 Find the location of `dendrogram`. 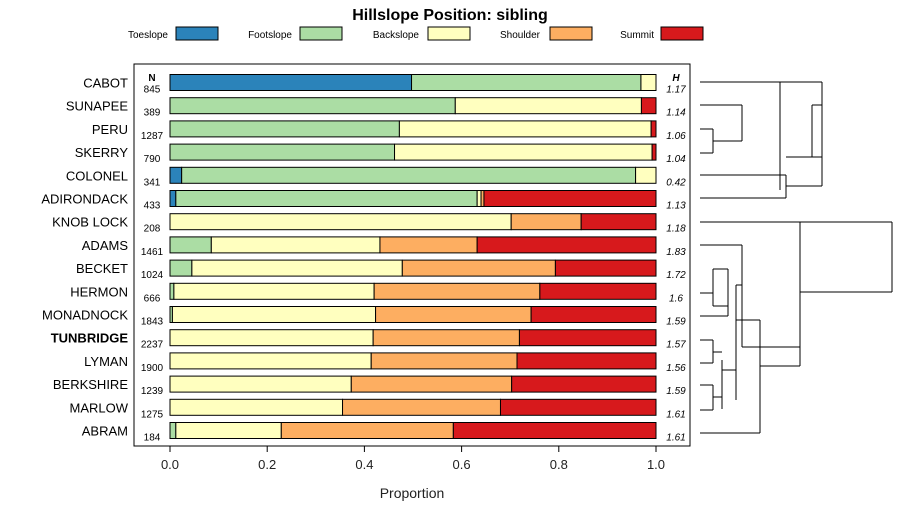

dendrogram is located at coordinates (796, 257).